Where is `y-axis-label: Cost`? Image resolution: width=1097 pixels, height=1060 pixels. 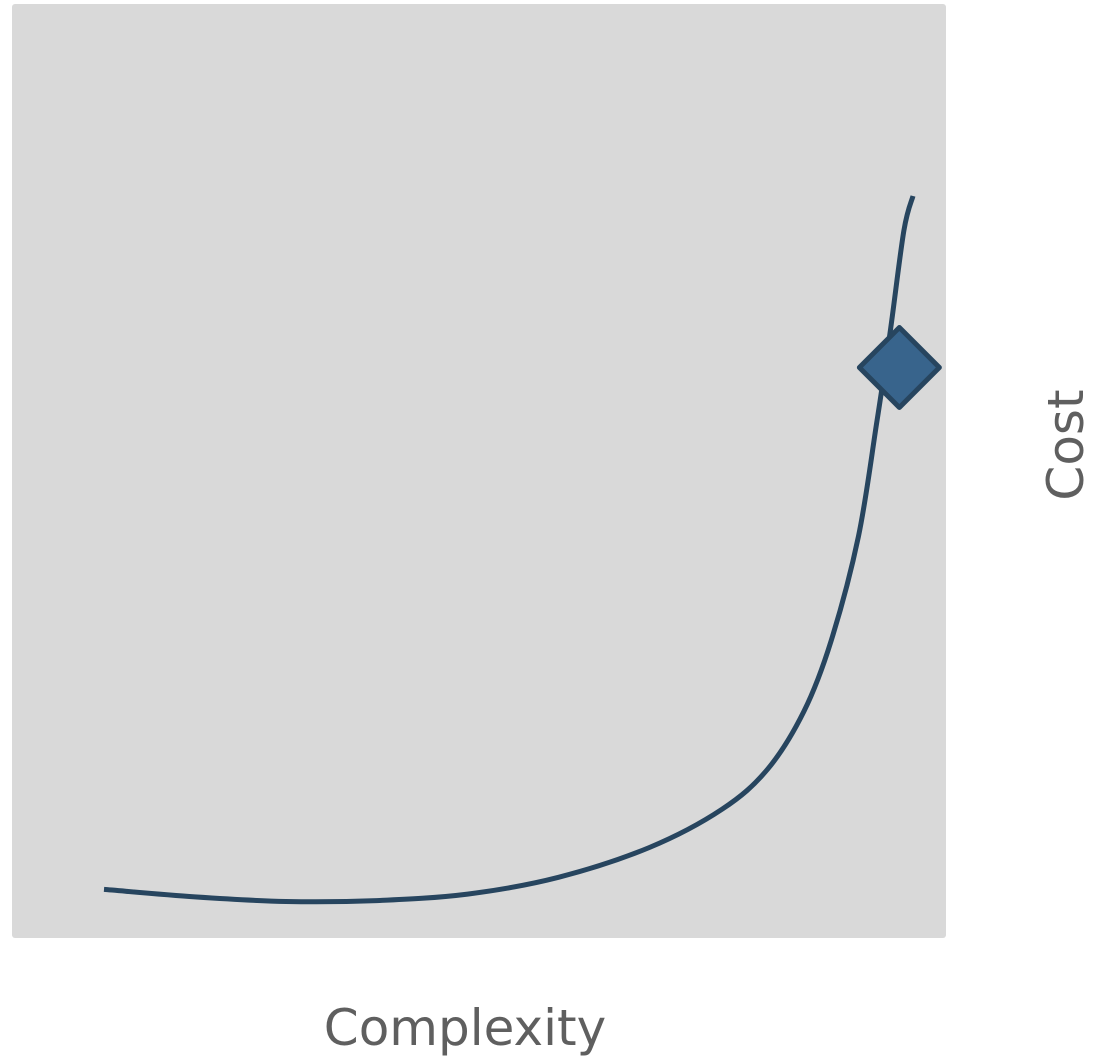 y-axis-label: Cost is located at coordinates (1066, 444).